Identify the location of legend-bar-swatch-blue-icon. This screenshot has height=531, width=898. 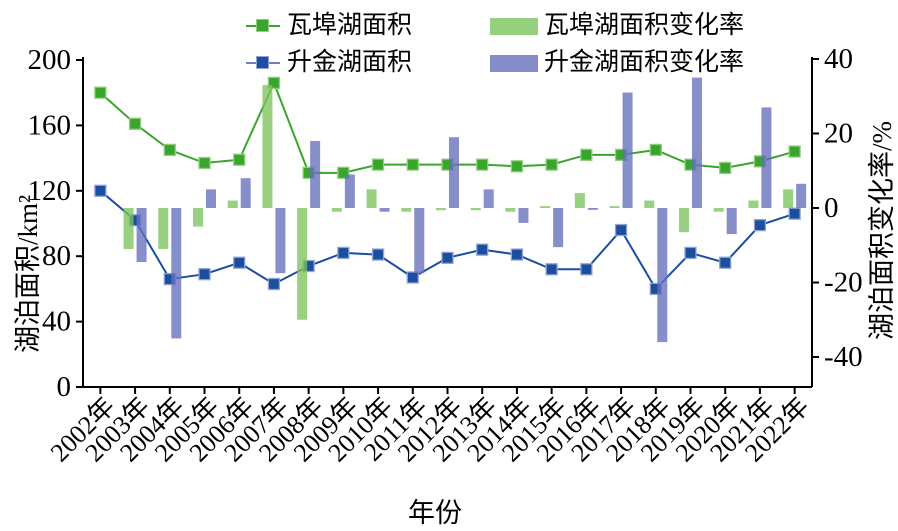
(514, 63).